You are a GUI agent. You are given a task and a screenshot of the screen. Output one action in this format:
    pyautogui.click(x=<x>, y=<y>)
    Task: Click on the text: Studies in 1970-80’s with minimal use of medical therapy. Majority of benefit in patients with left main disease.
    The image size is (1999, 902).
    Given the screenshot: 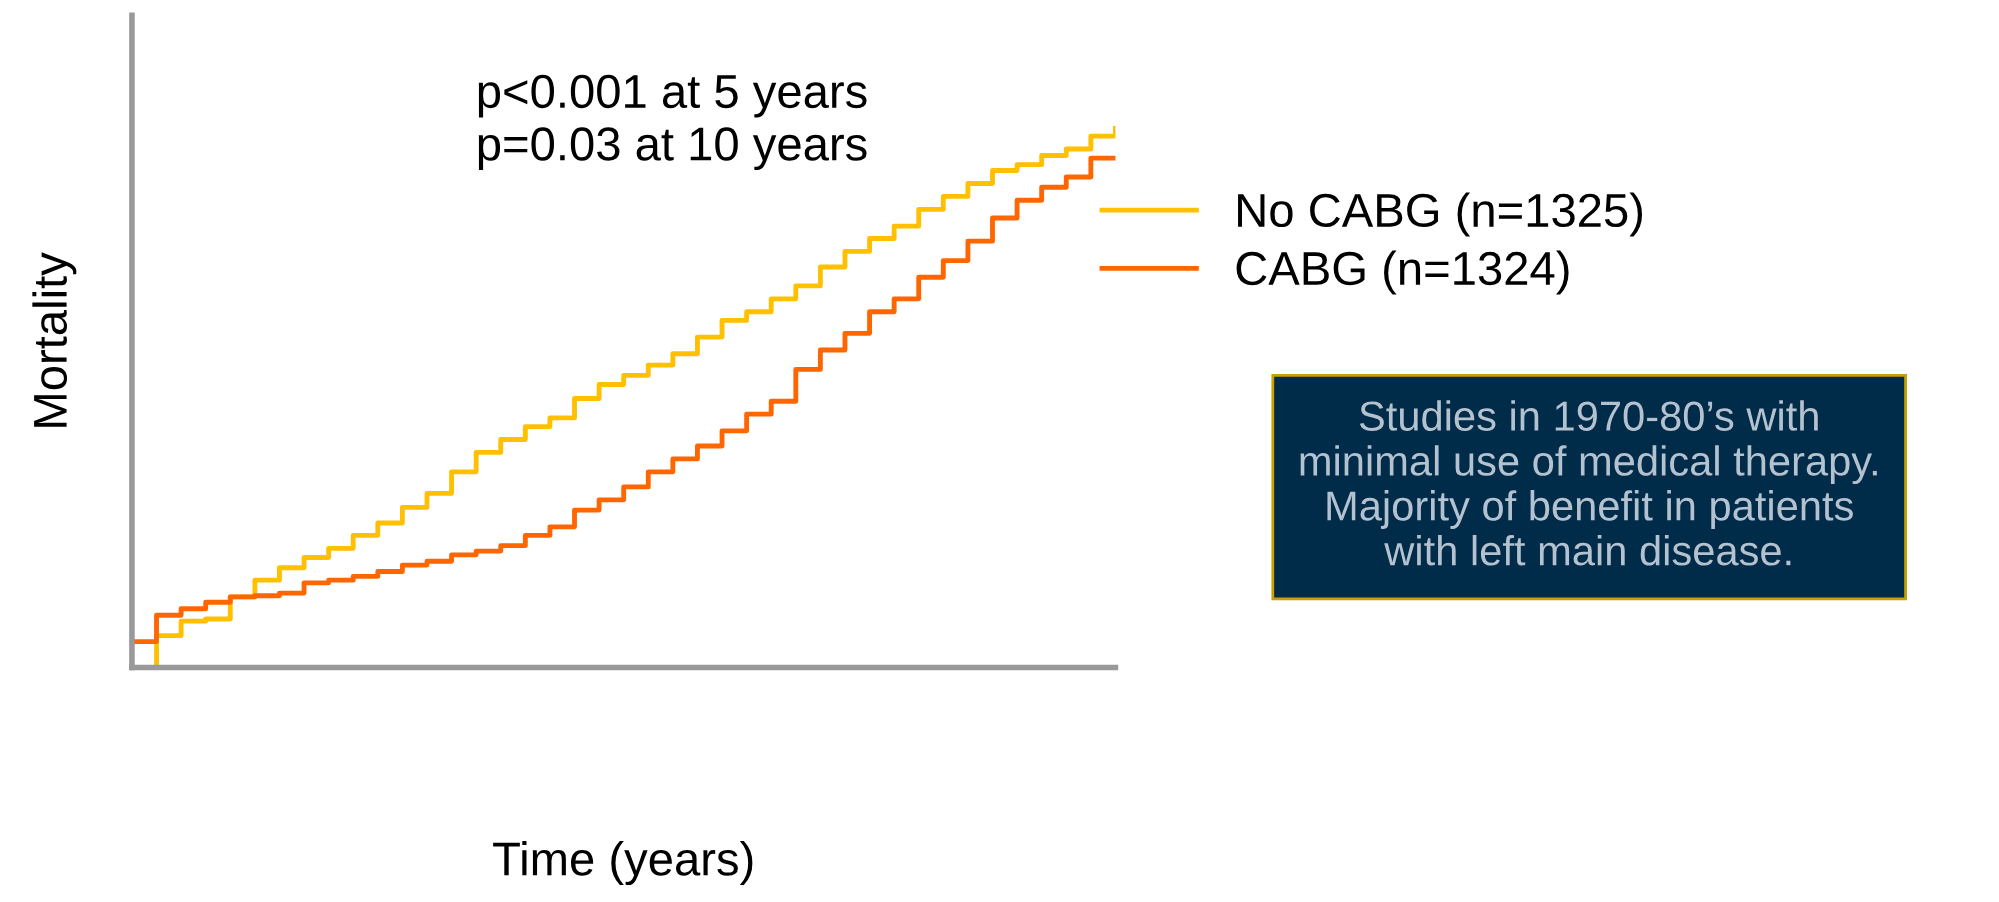 What is the action you would take?
    pyautogui.click(x=1588, y=483)
    